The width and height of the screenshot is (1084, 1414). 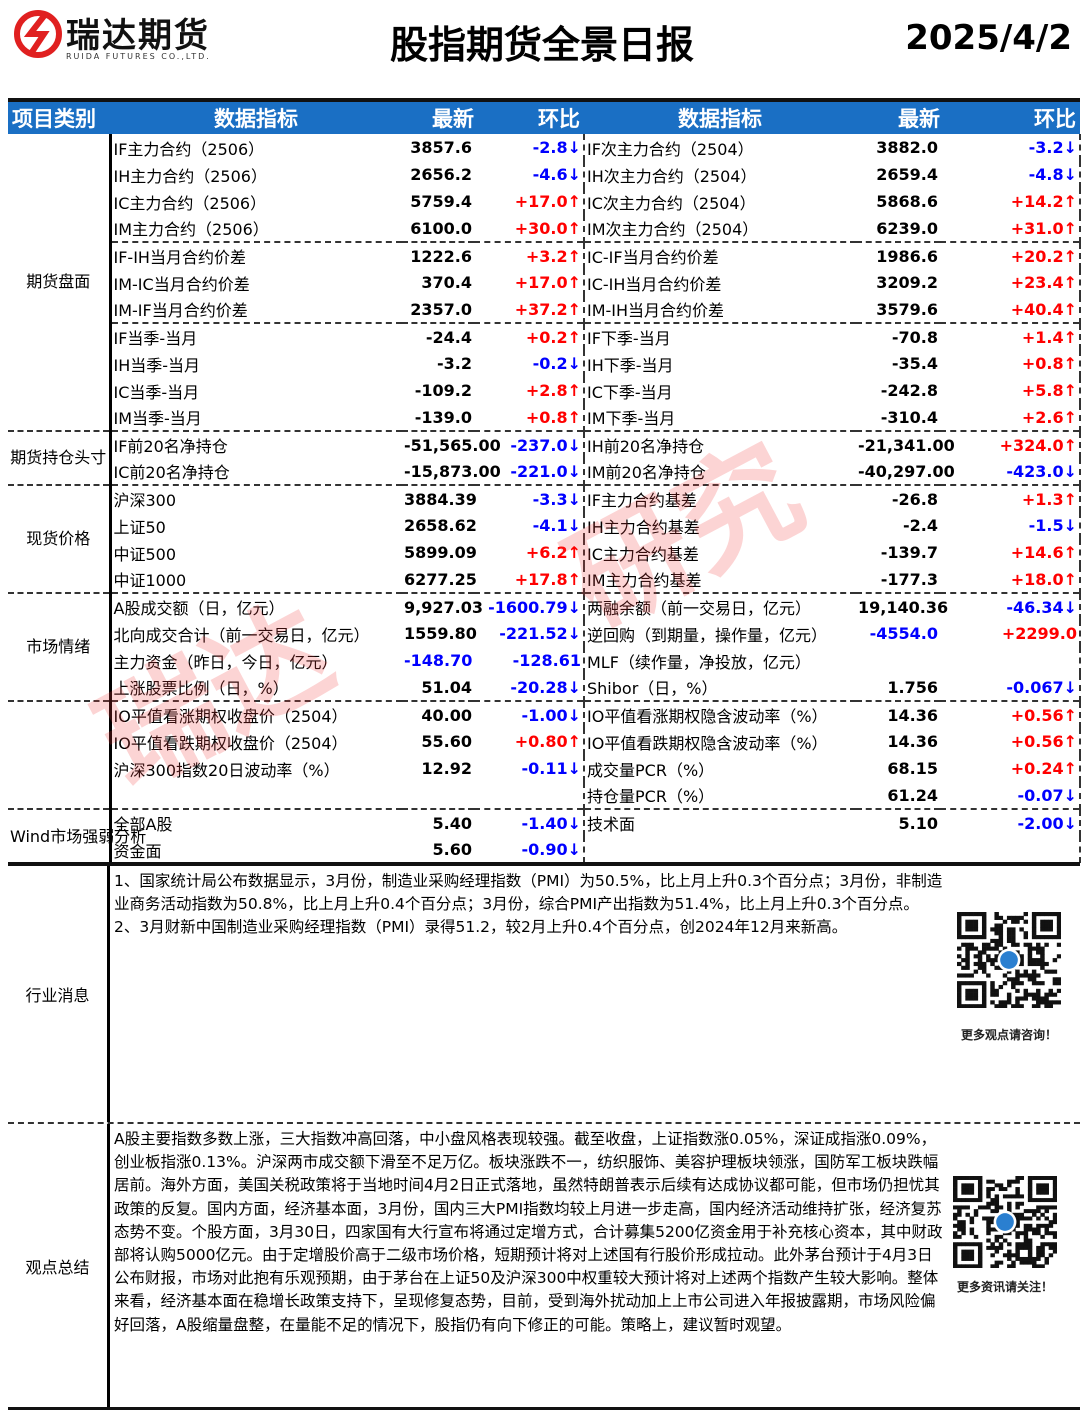 What do you see at coordinates (1010, 579) in the screenshot?
I see `metric-change: +18.0↑` at bounding box center [1010, 579].